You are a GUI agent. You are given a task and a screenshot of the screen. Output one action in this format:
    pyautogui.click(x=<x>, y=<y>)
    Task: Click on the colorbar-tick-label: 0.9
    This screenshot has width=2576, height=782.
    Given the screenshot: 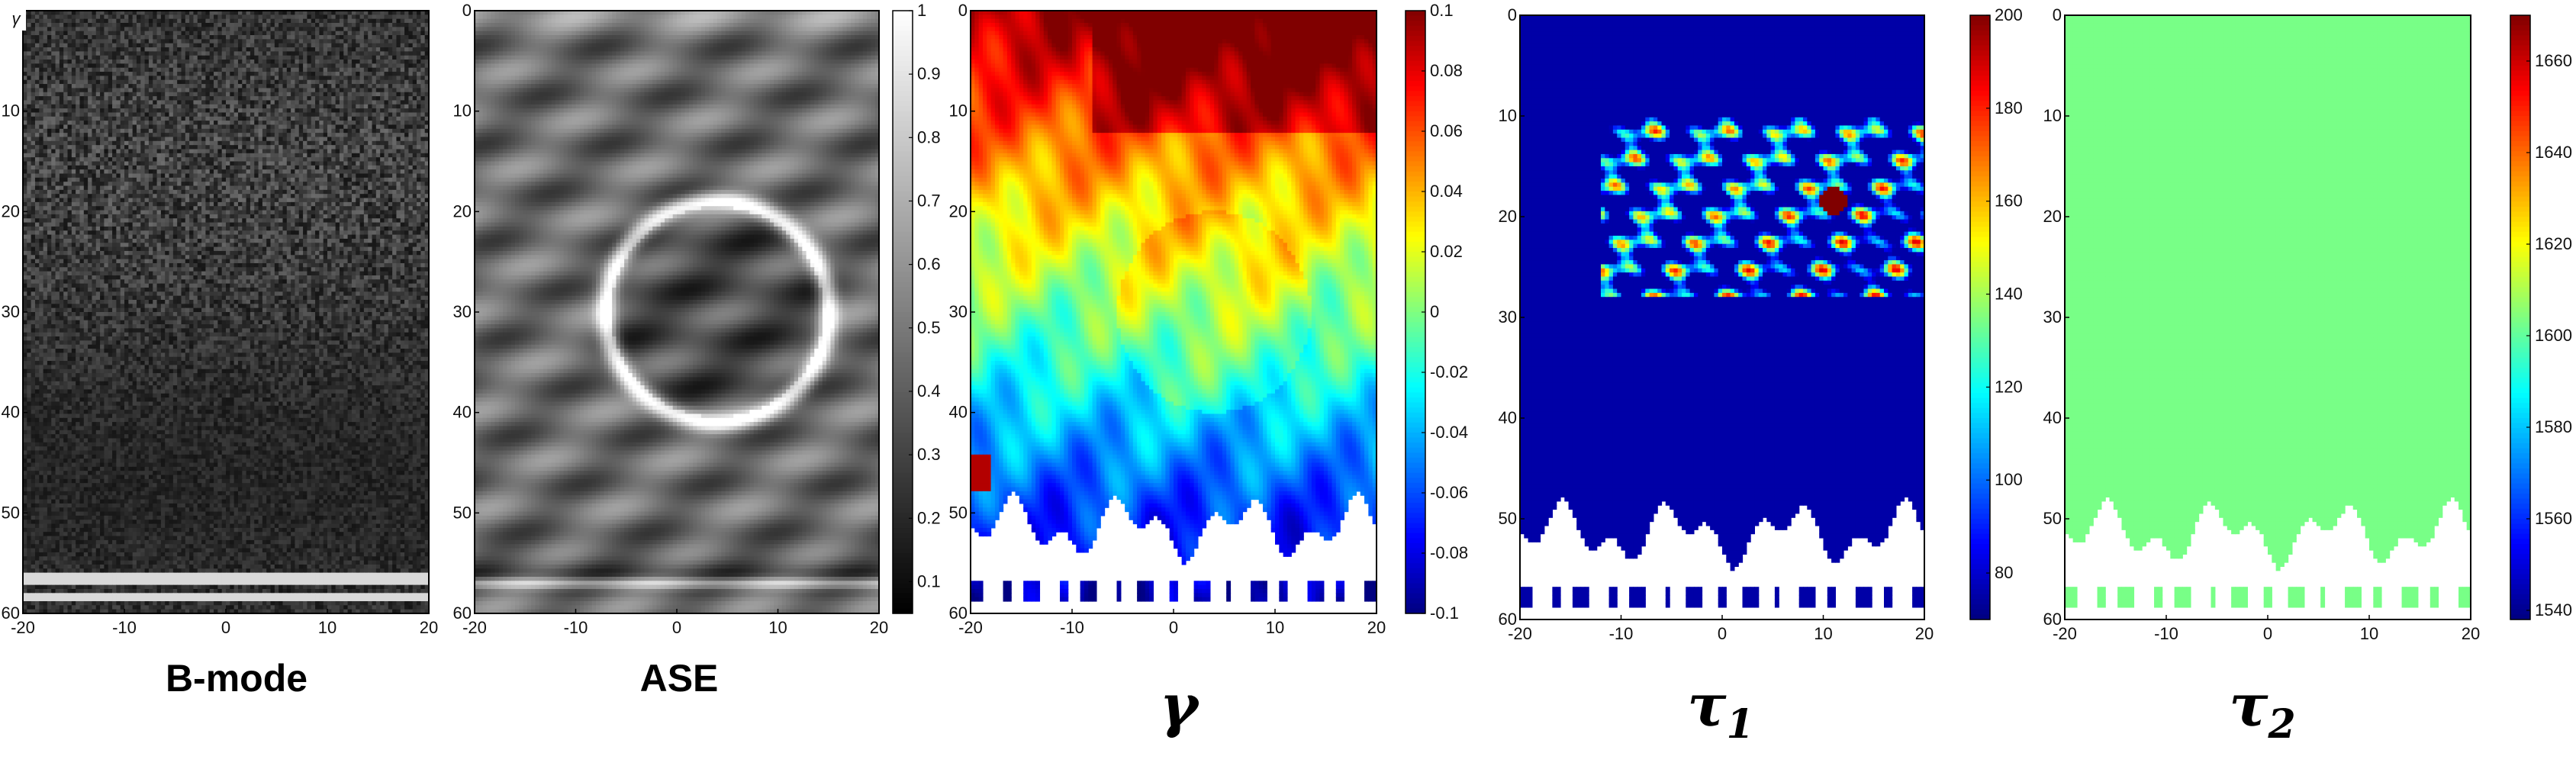 What is the action you would take?
    pyautogui.click(x=929, y=73)
    